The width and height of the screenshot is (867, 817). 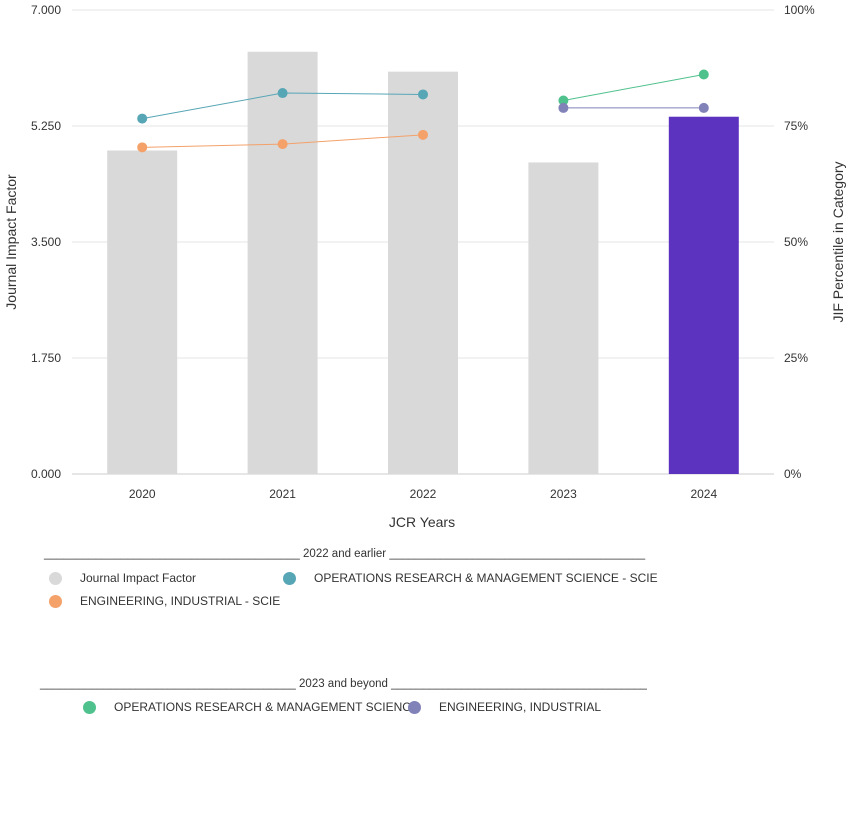 What do you see at coordinates (46, 126) in the screenshot?
I see `y-tick-label: 5.250` at bounding box center [46, 126].